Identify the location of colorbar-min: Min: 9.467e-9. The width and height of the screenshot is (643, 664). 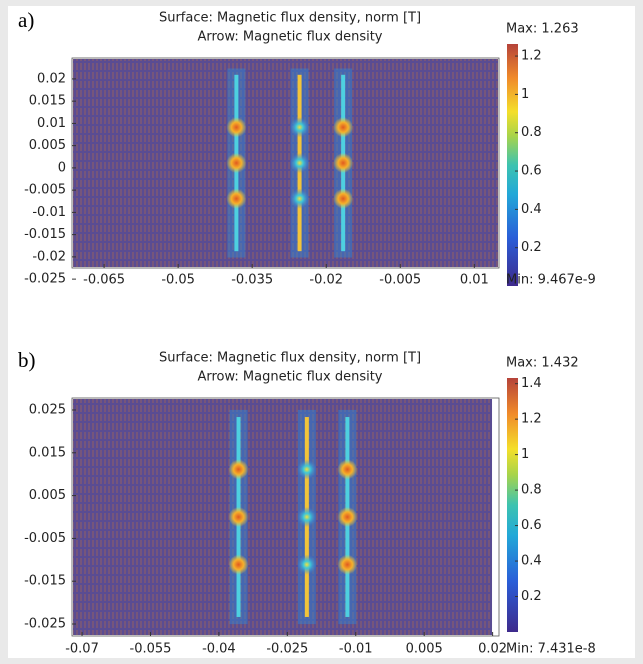
(551, 280).